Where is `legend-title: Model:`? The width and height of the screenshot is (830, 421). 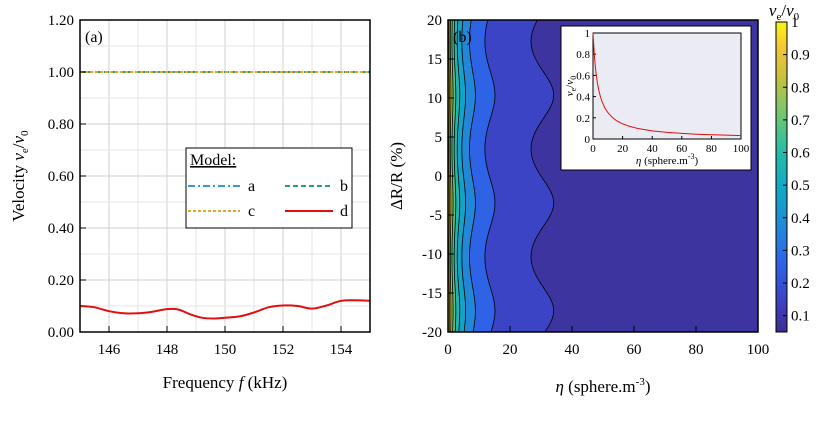
legend-title: Model: is located at coordinates (213, 160).